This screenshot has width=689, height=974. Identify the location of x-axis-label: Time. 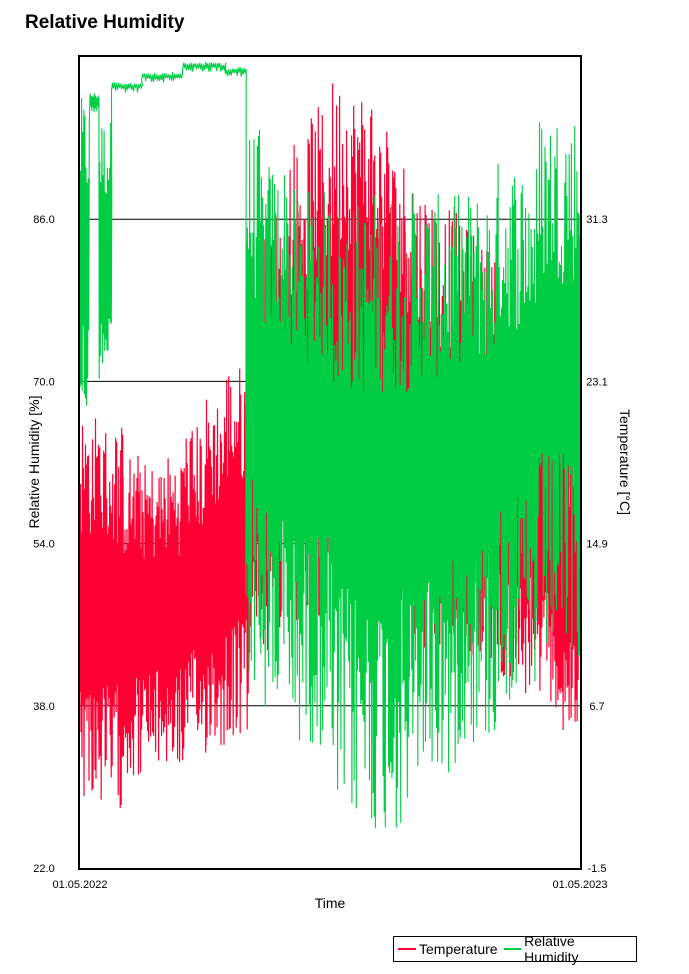
(330, 903).